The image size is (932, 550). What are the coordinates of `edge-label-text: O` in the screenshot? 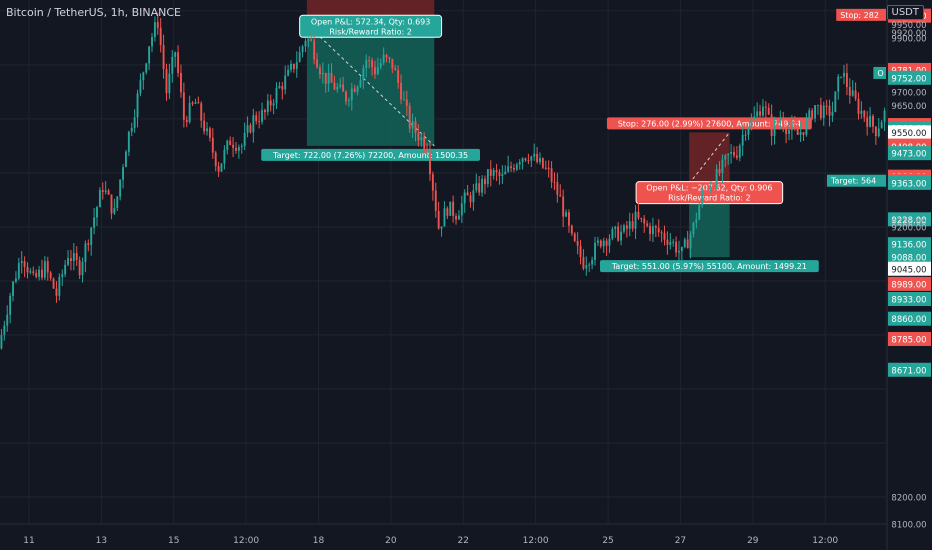 It's located at (880, 73).